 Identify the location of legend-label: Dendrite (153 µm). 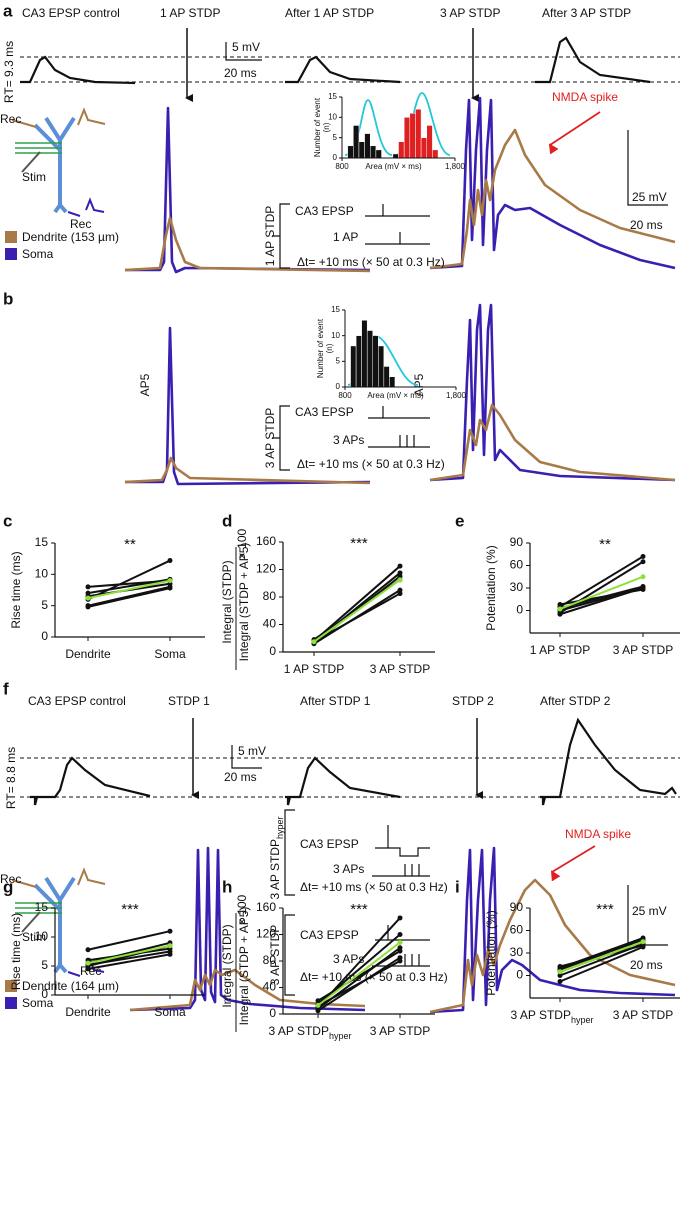
(70, 237).